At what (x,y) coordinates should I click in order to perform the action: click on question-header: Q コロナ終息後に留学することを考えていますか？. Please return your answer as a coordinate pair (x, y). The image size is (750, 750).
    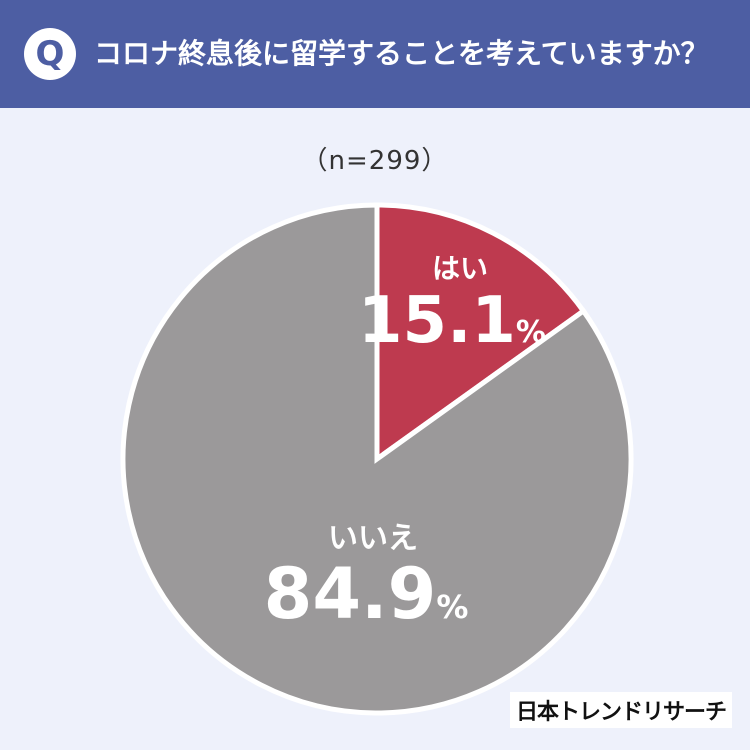
    Looking at the image, I should click on (375, 54).